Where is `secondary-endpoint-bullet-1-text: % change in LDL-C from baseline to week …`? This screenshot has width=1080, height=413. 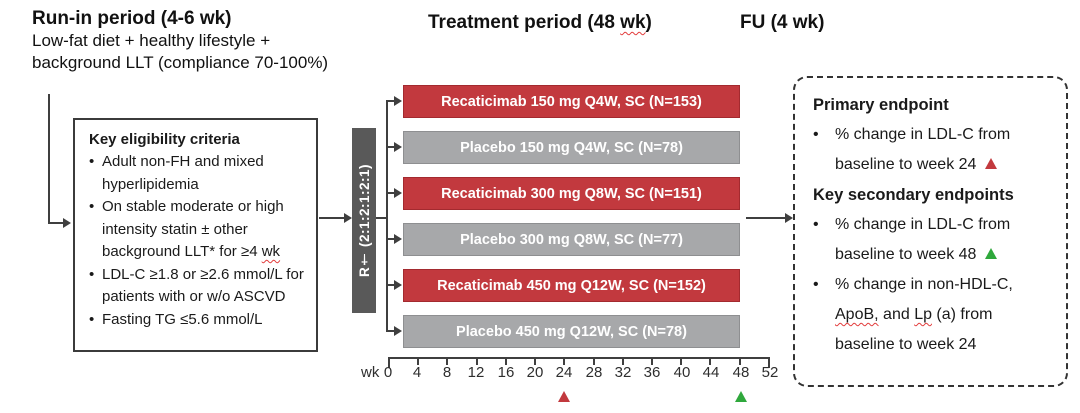 secondary-endpoint-bullet-1-text: % change in LDL-C from baseline to week … is located at coordinates (937, 240).